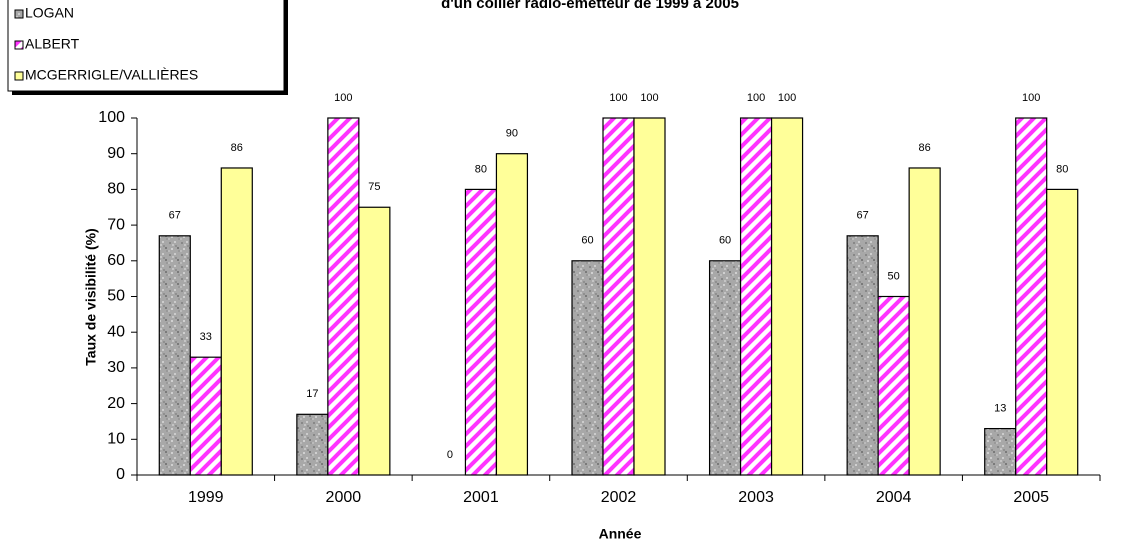  I want to click on y-tick-label: 70, so click(116, 224).